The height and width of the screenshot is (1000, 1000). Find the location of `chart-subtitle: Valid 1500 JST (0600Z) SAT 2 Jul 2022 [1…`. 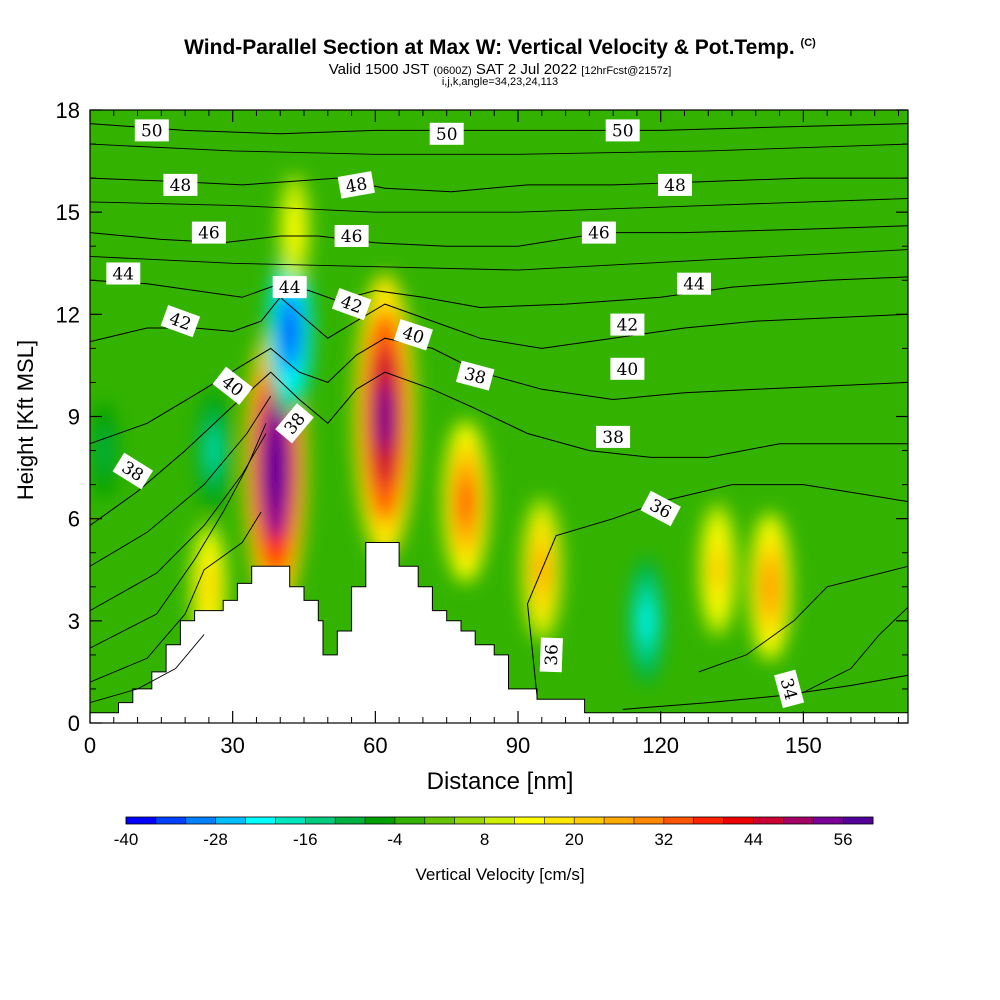

chart-subtitle: Valid 1500 JST (0600Z) SAT 2 Jul 2022 [1… is located at coordinates (500, 69).